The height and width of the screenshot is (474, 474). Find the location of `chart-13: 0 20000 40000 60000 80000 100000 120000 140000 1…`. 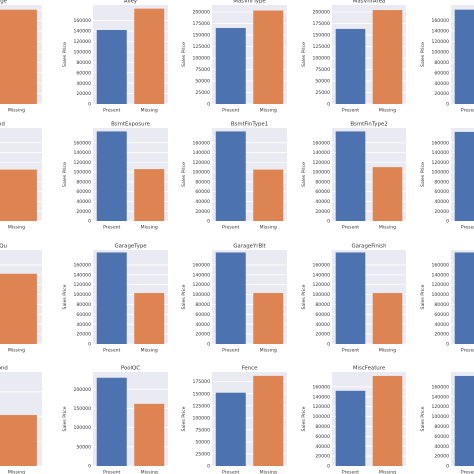

chart-13: 0 20000 40000 60000 80000 100000 120000 140000 1… is located at coordinates (234, 299).